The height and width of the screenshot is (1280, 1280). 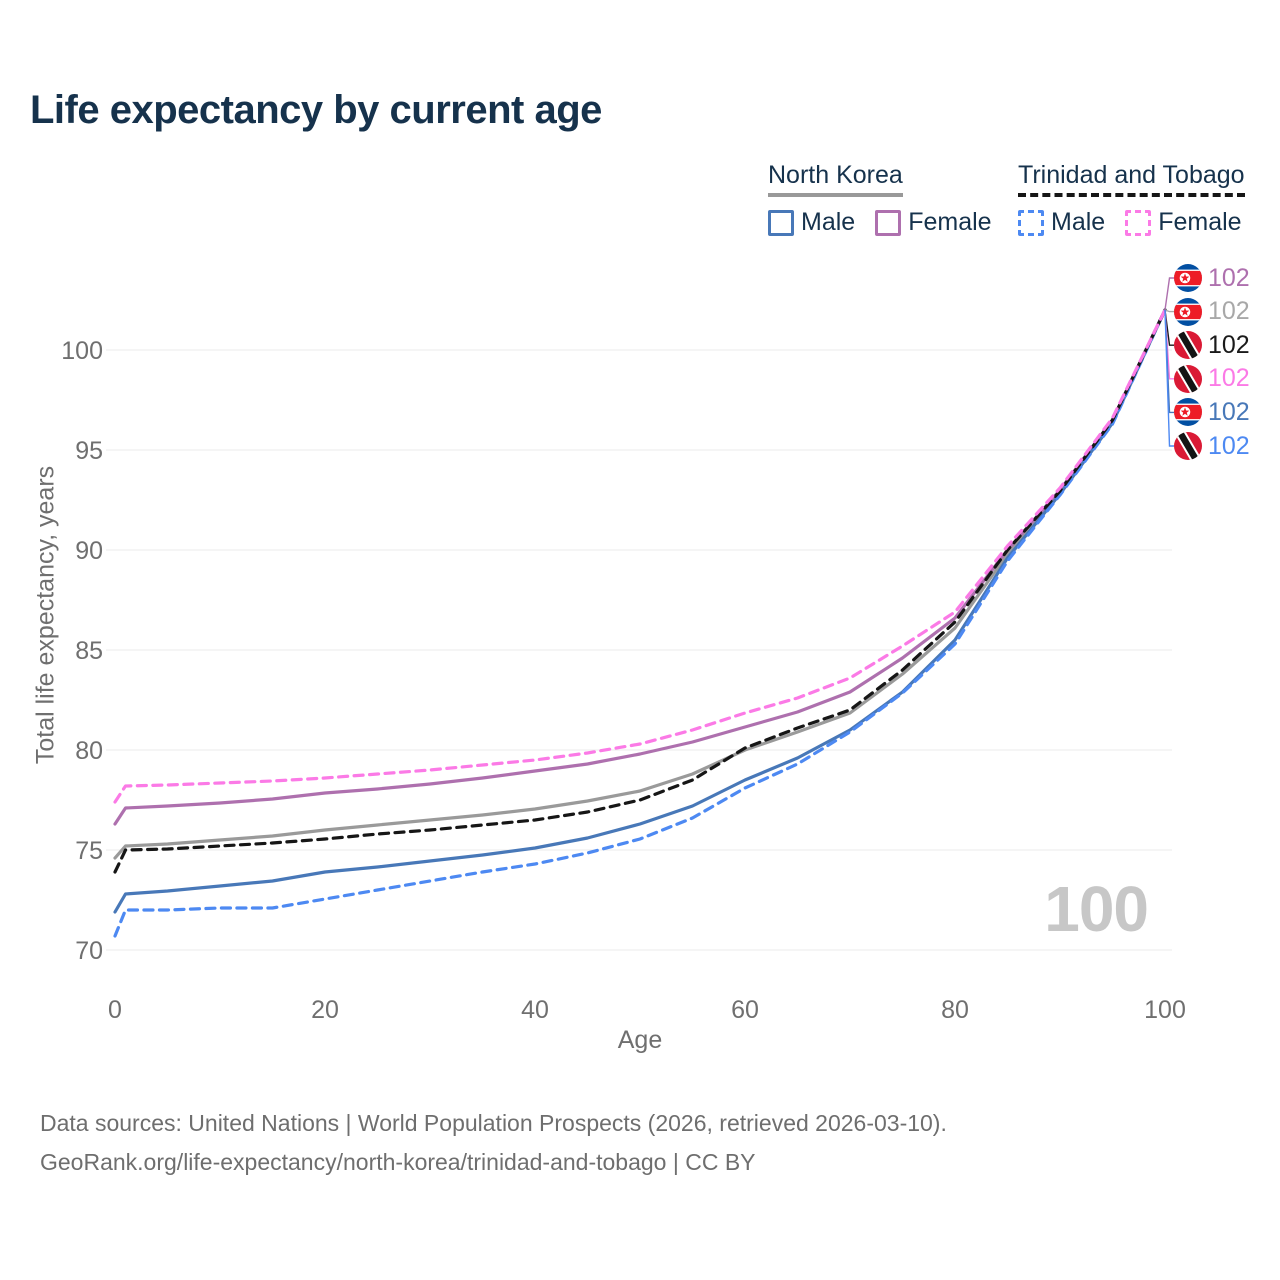 I want to click on end-label-north-korea: 102, so click(x=1212, y=312).